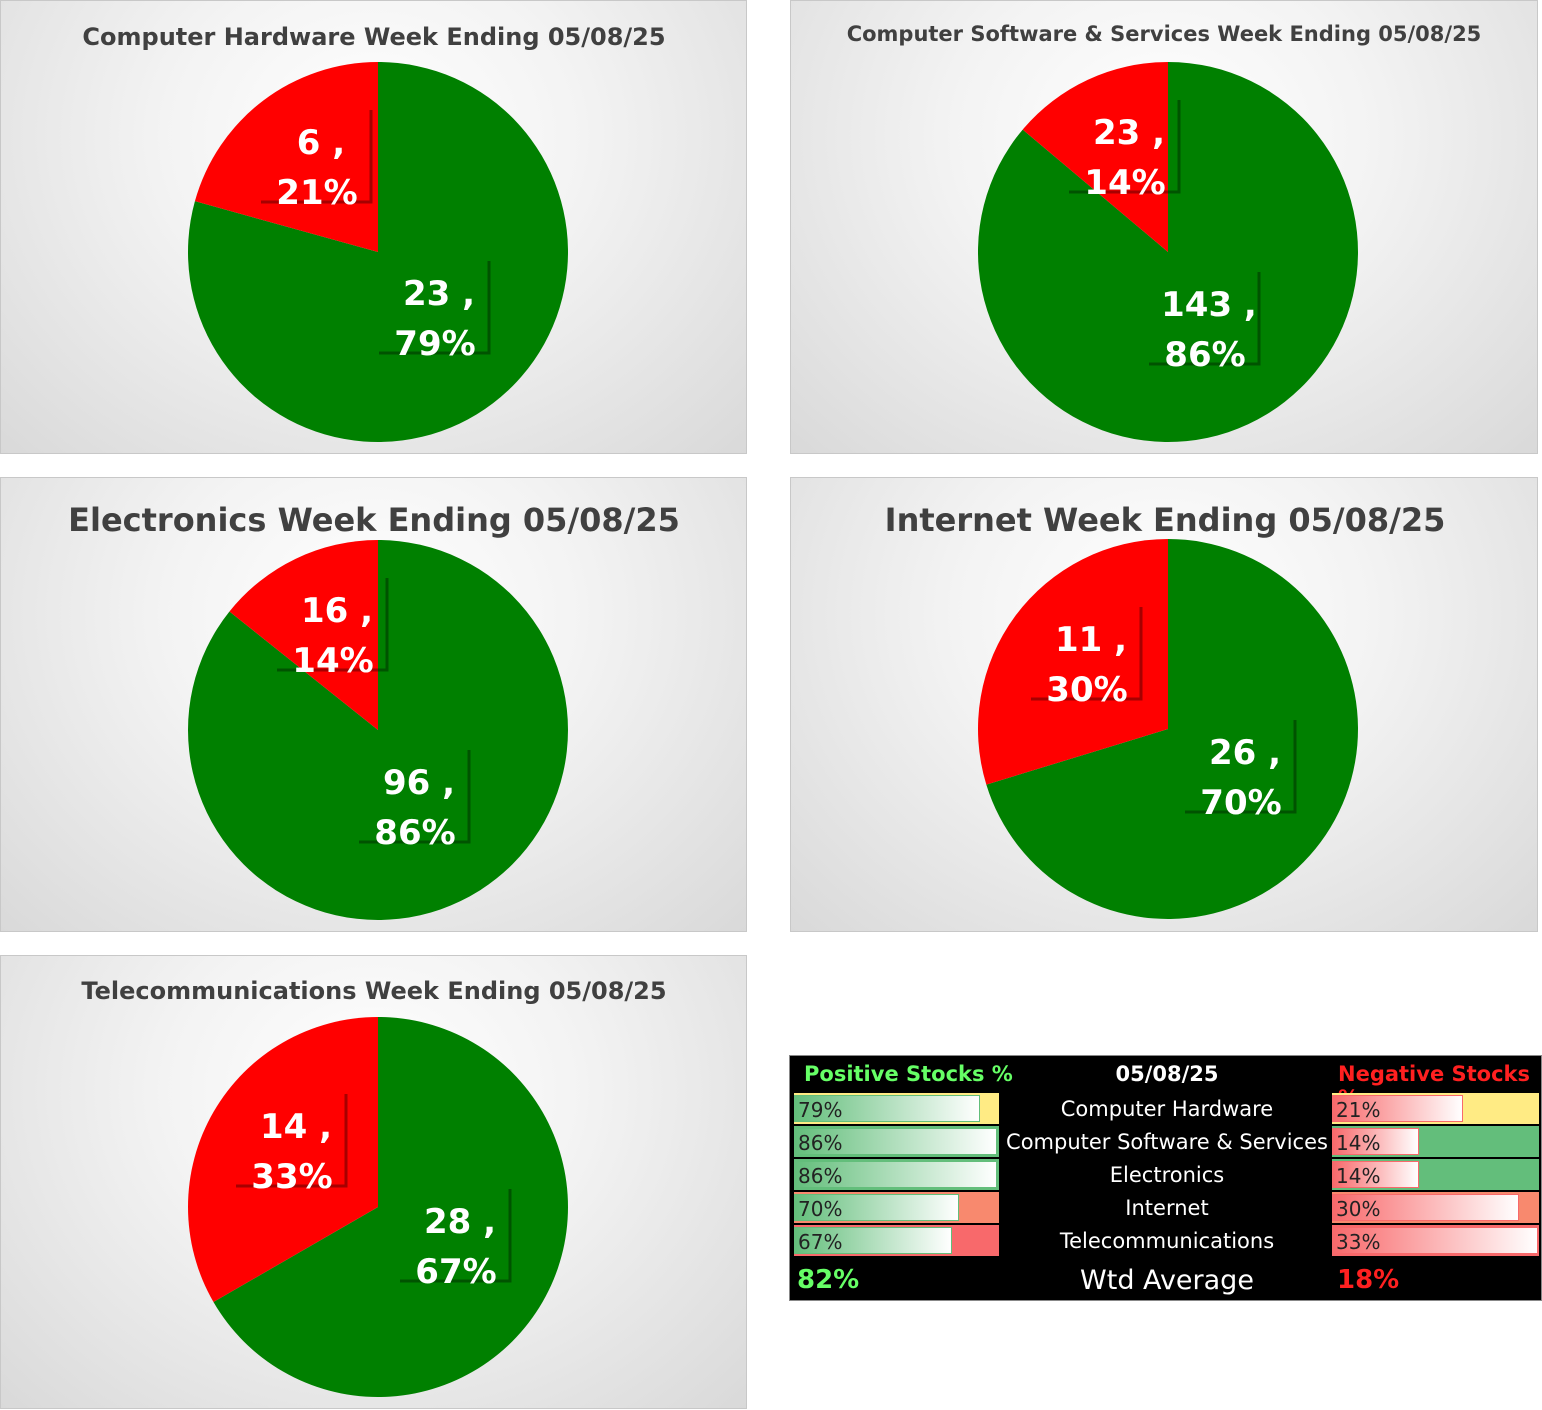 This screenshot has width=1542, height=1410. I want to click on pie-labels: 143 , 86% 23 , 14%, so click(1165, 237).